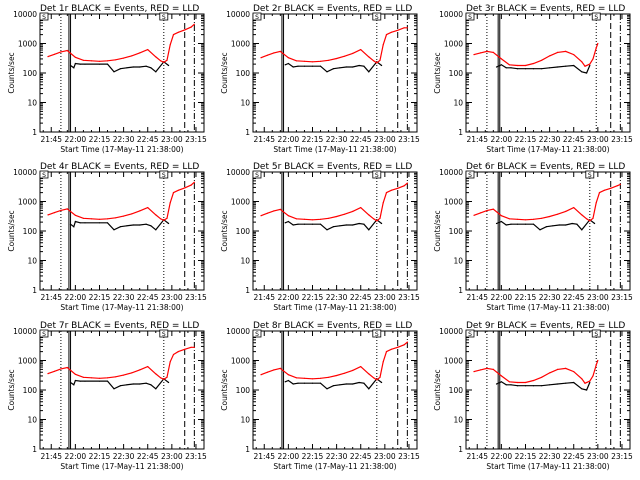  What do you see at coordinates (119, 66) in the screenshot?
I see `events-series-line` at bounding box center [119, 66].